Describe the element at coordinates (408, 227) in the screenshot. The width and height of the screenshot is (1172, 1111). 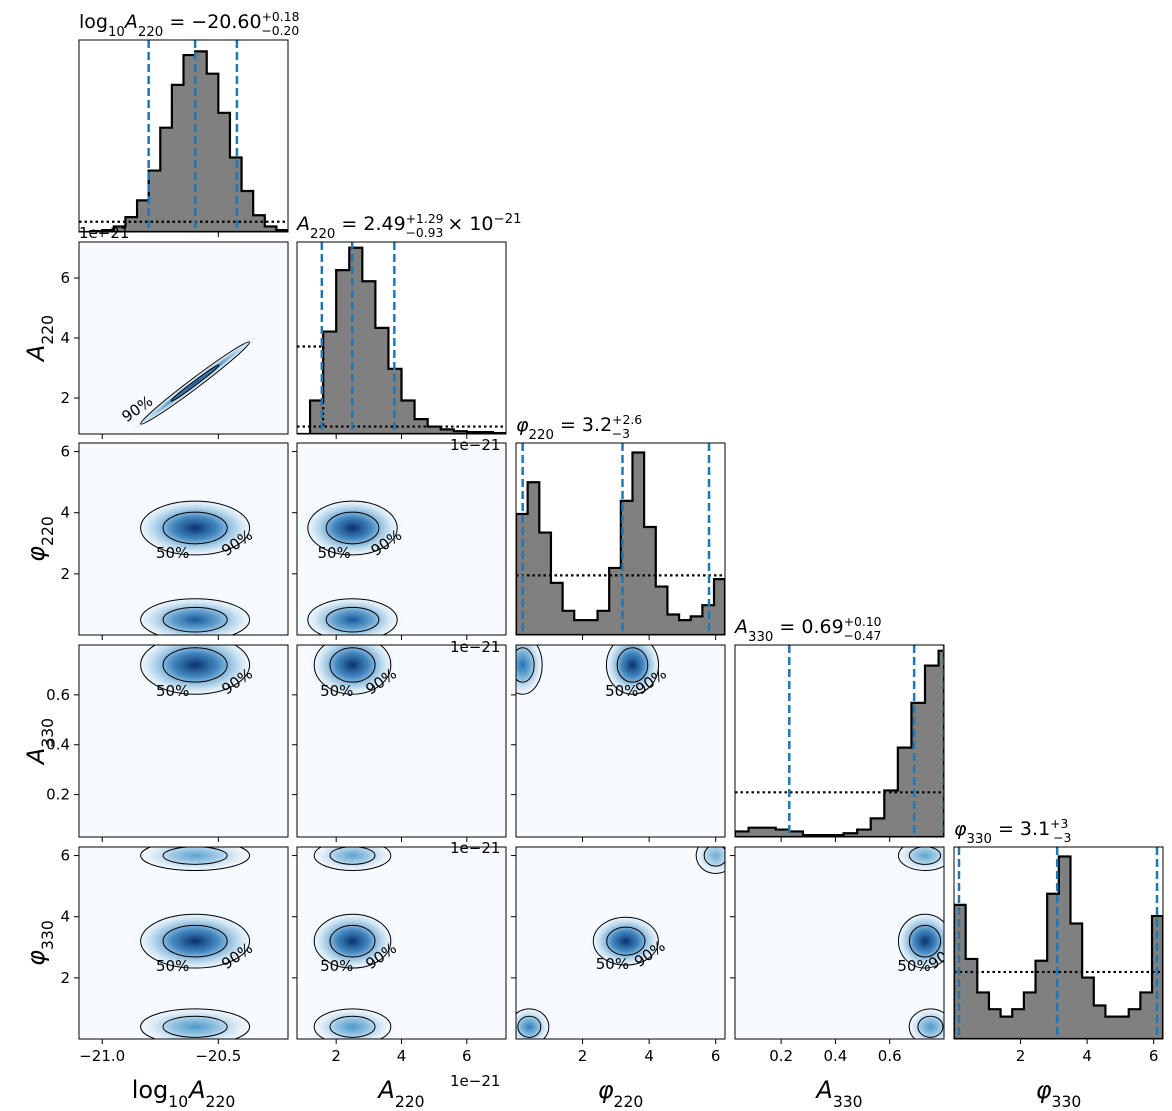
I see `title-A220: A220 = 2.49+1.29 −0.93 × 10−21` at that location.